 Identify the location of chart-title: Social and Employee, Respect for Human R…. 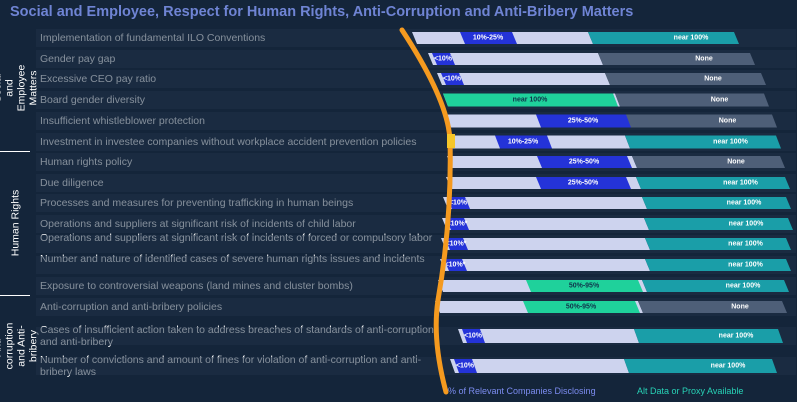
(322, 12).